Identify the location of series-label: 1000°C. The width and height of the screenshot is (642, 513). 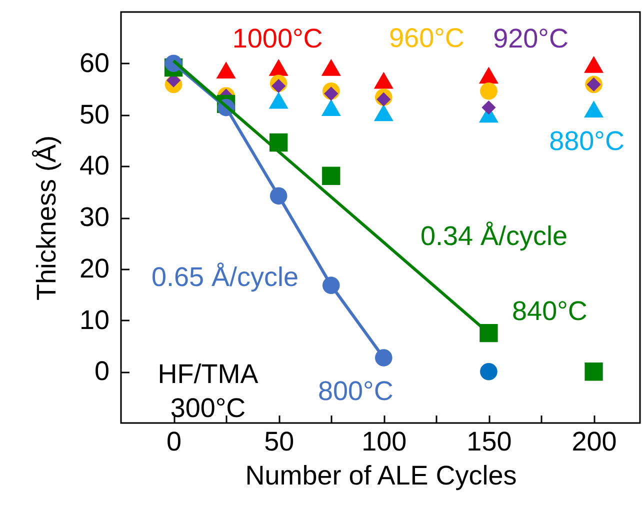
(277, 38).